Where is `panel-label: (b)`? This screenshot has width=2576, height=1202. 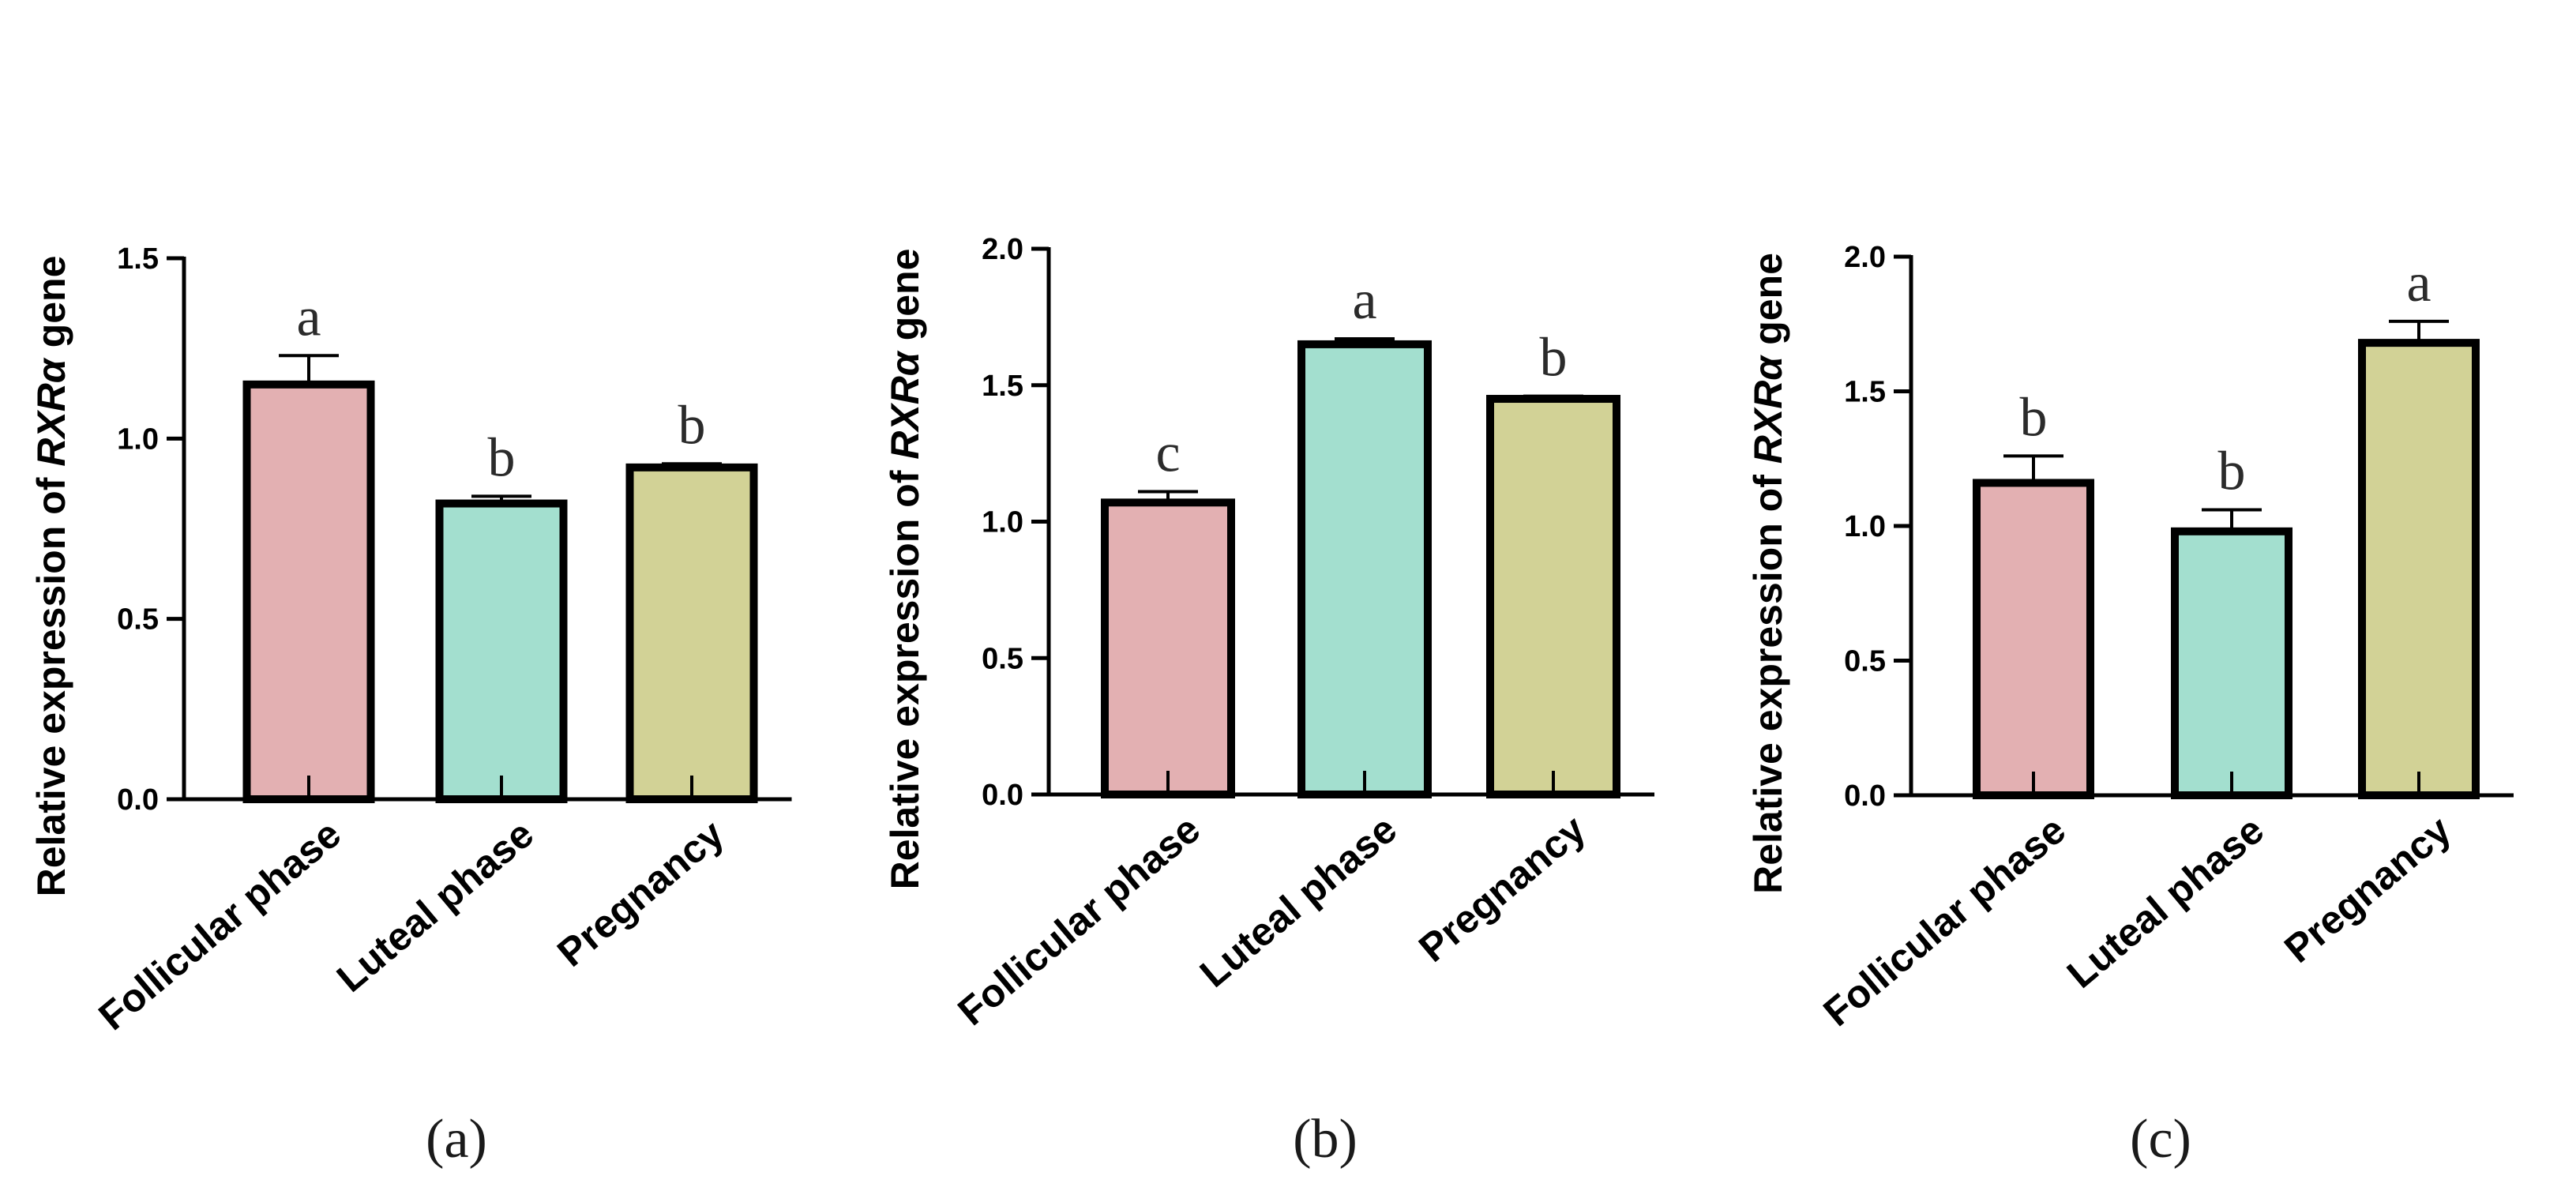
panel-label: (b) is located at coordinates (1325, 1139).